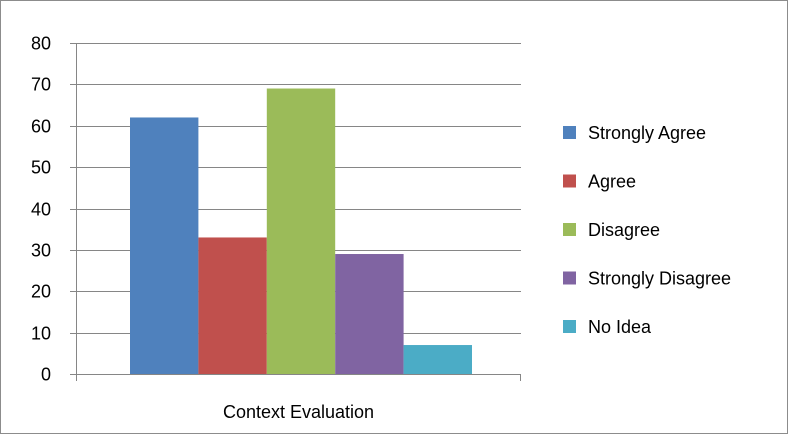 The image size is (788, 435). I want to click on y-tick-label-80: 80, so click(41, 44).